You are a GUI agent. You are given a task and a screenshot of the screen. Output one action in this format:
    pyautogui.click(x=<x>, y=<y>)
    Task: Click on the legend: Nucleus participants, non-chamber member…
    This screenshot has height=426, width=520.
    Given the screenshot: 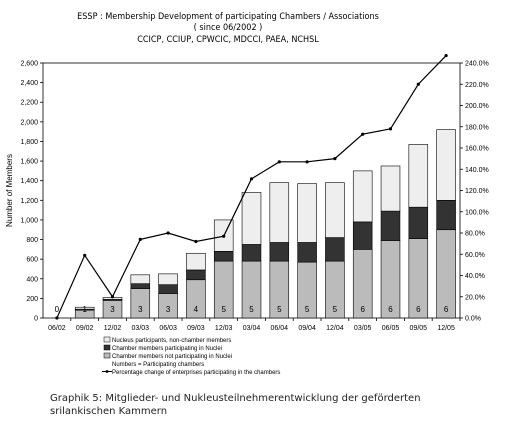 What is the action you would take?
    pyautogui.click(x=191, y=356)
    